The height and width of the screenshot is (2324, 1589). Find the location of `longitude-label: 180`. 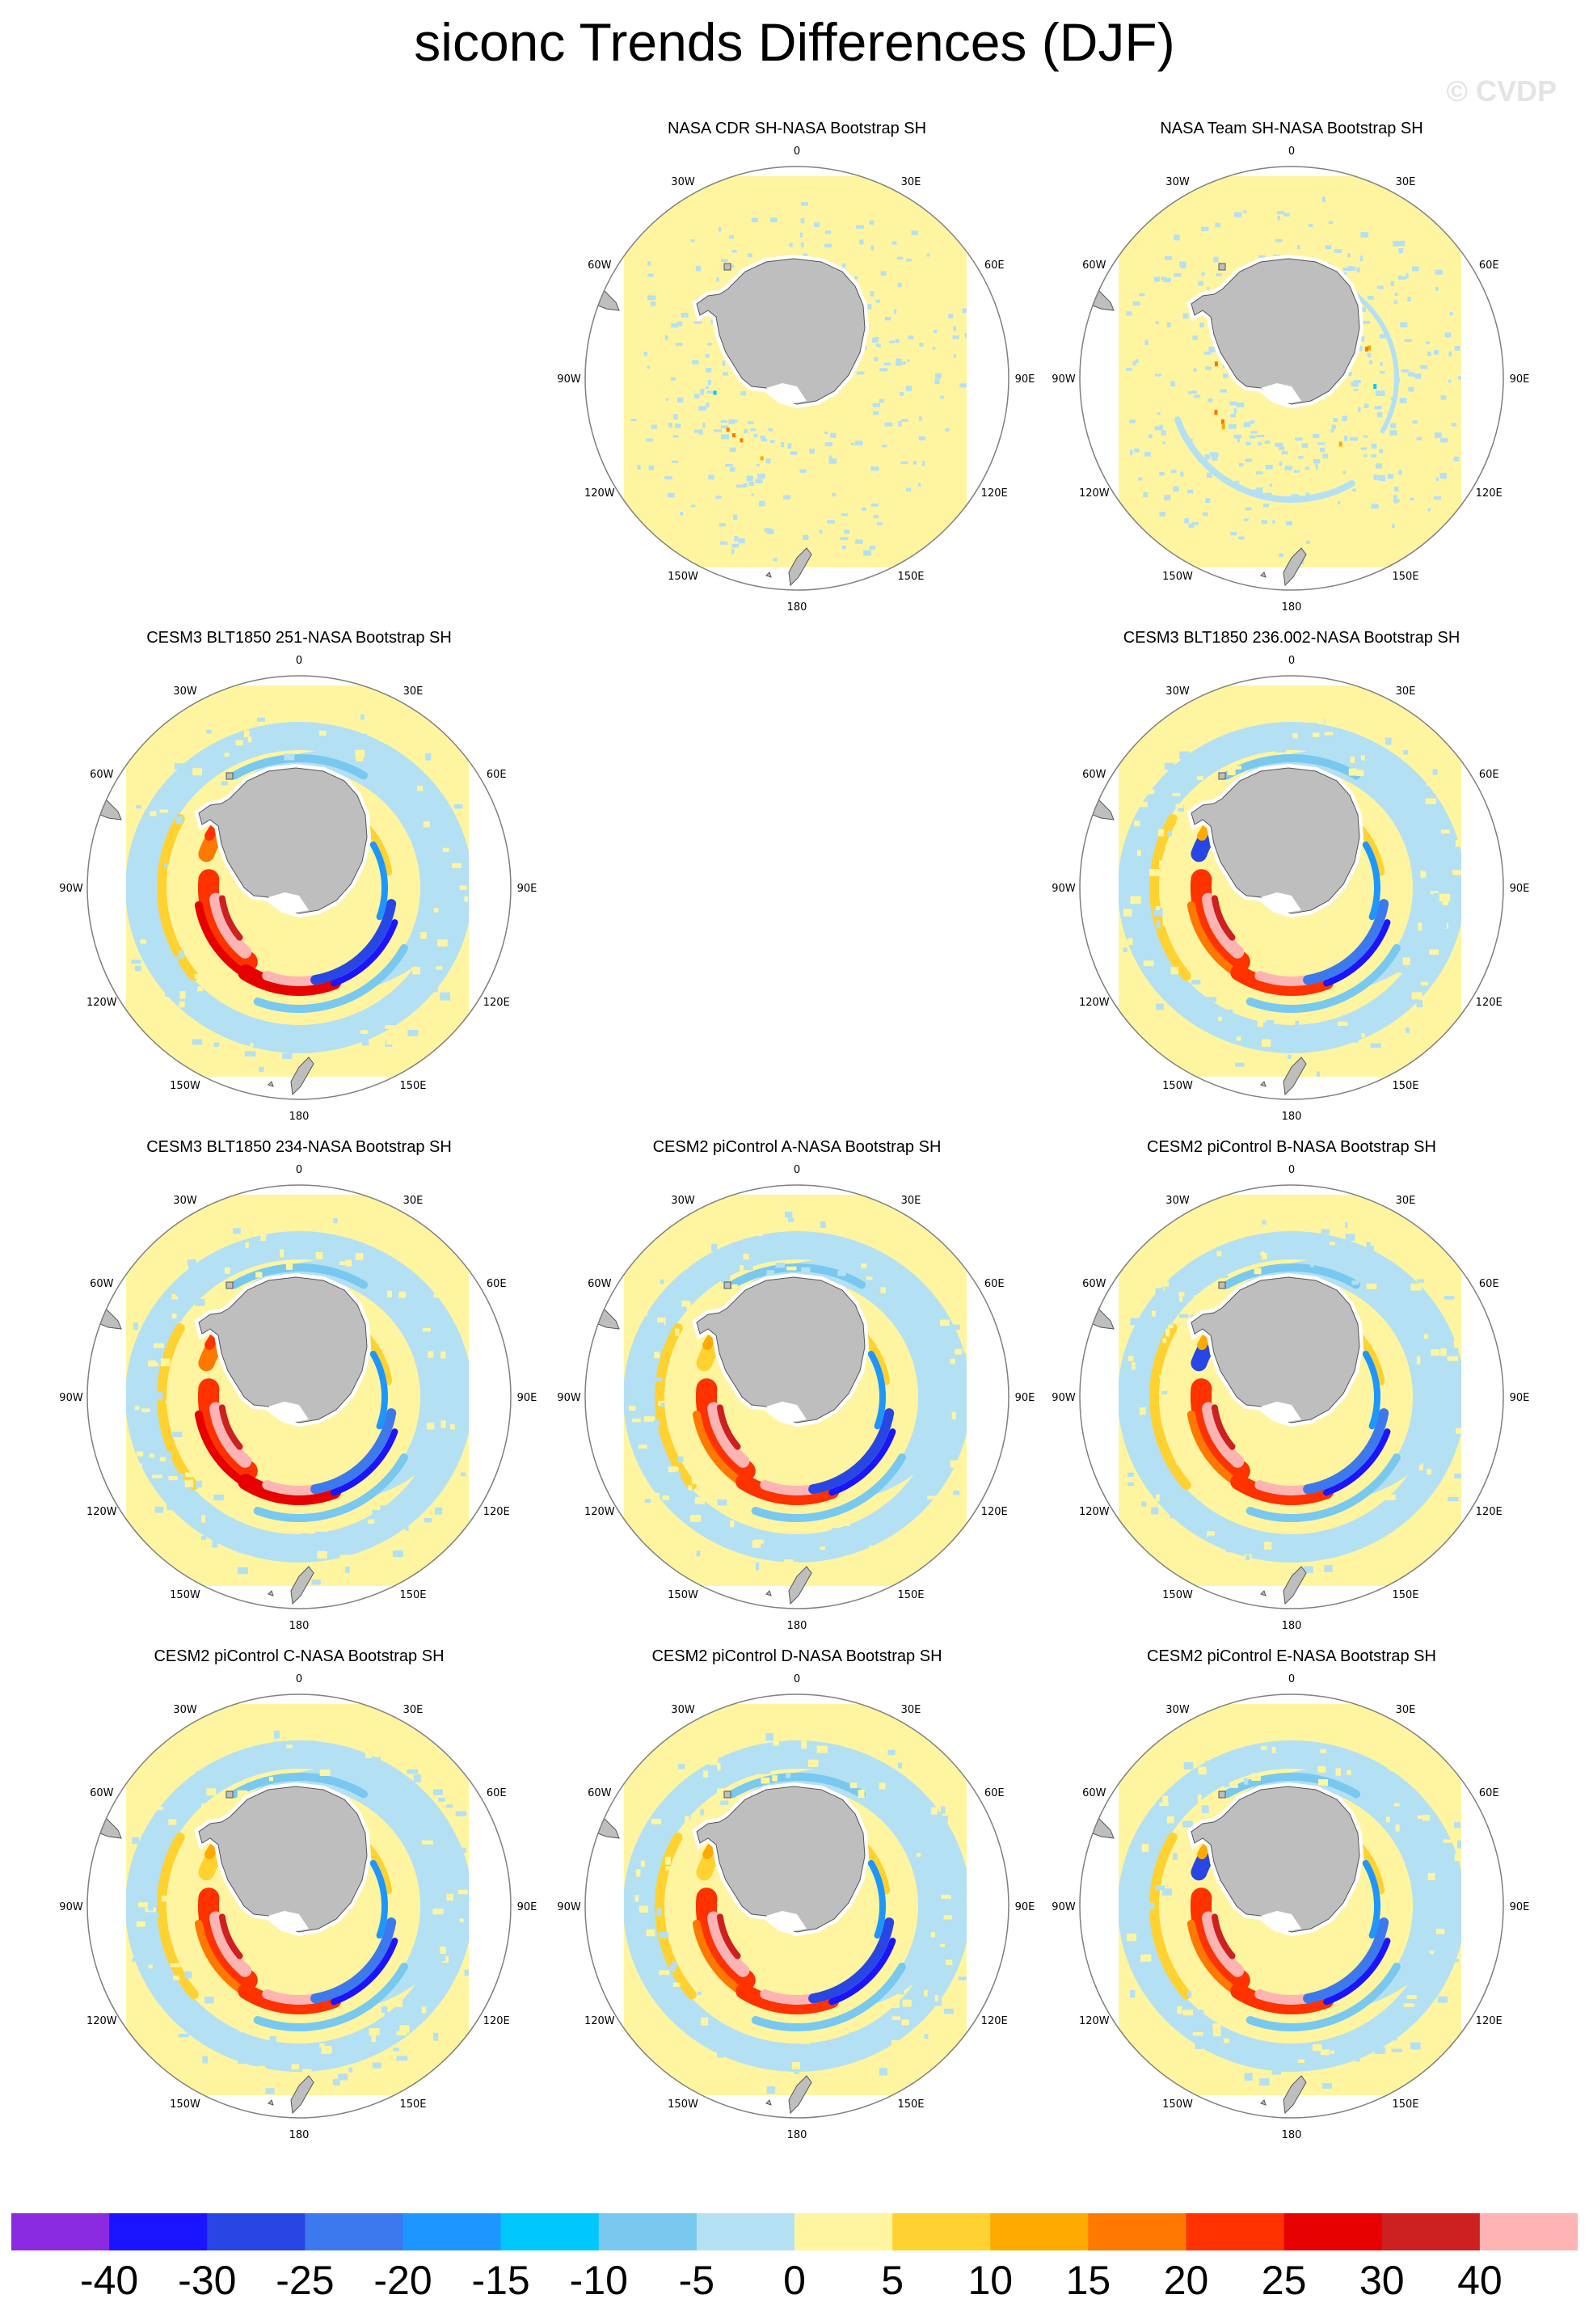

longitude-label: 180 is located at coordinates (797, 607).